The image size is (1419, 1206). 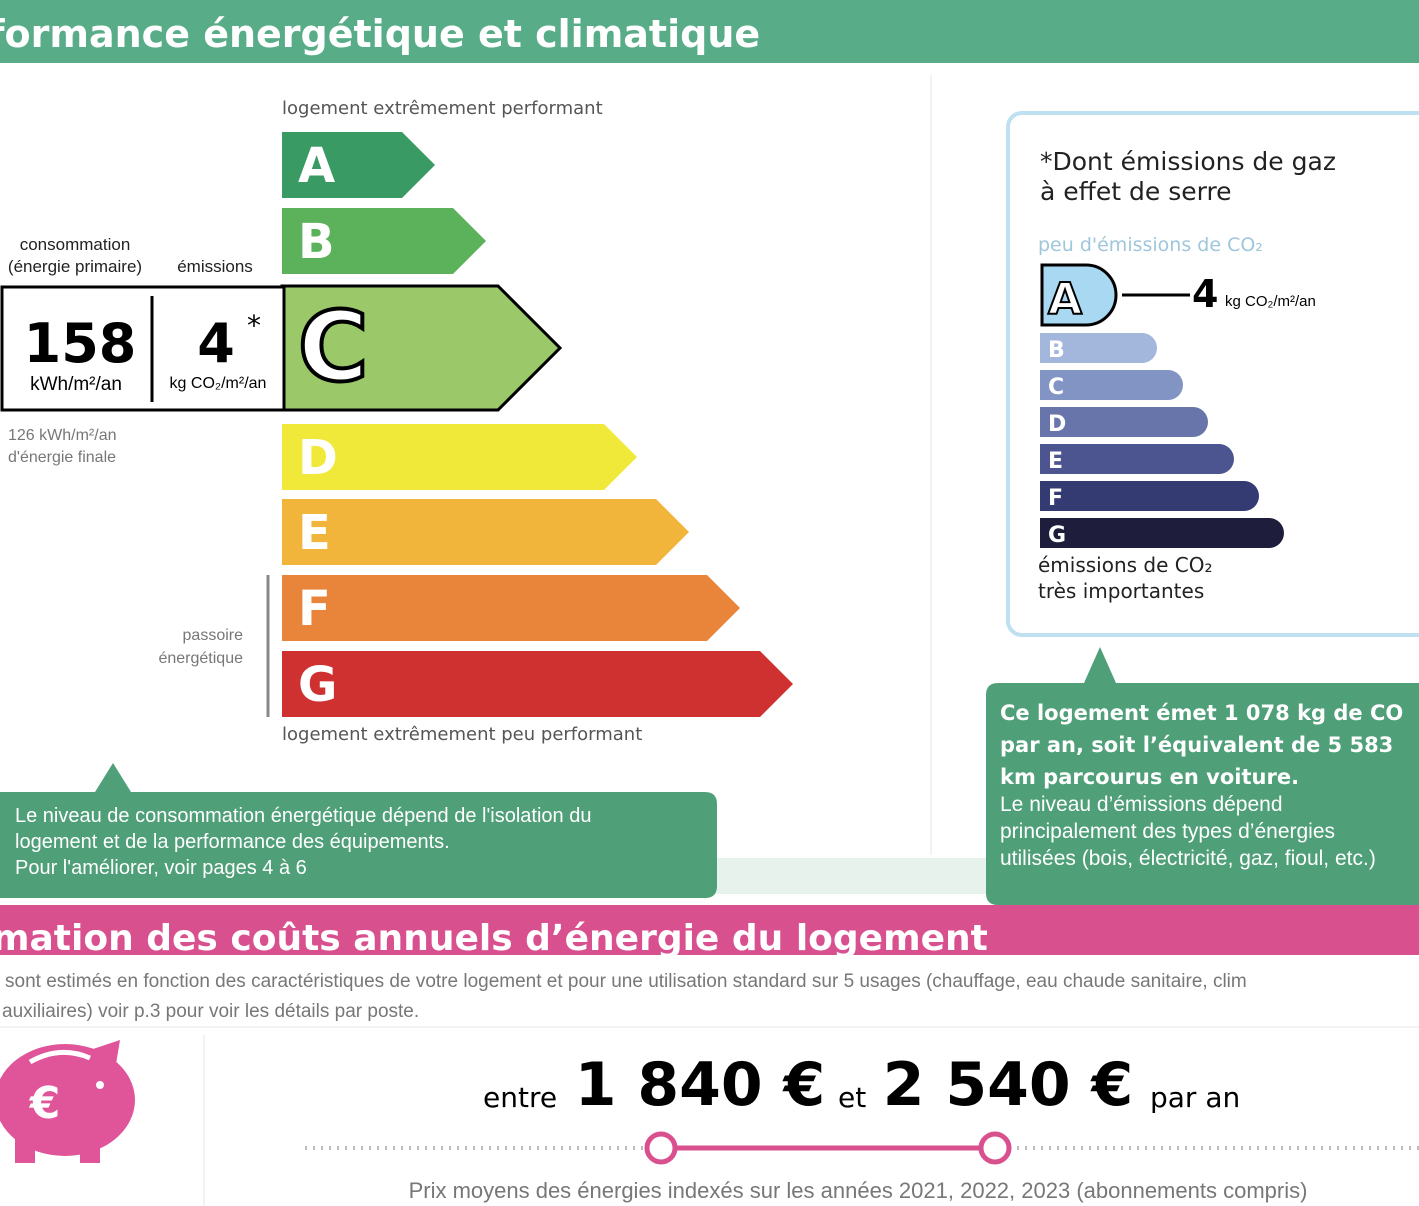 I want to click on label: (énergie primaire), so click(x=75, y=266).